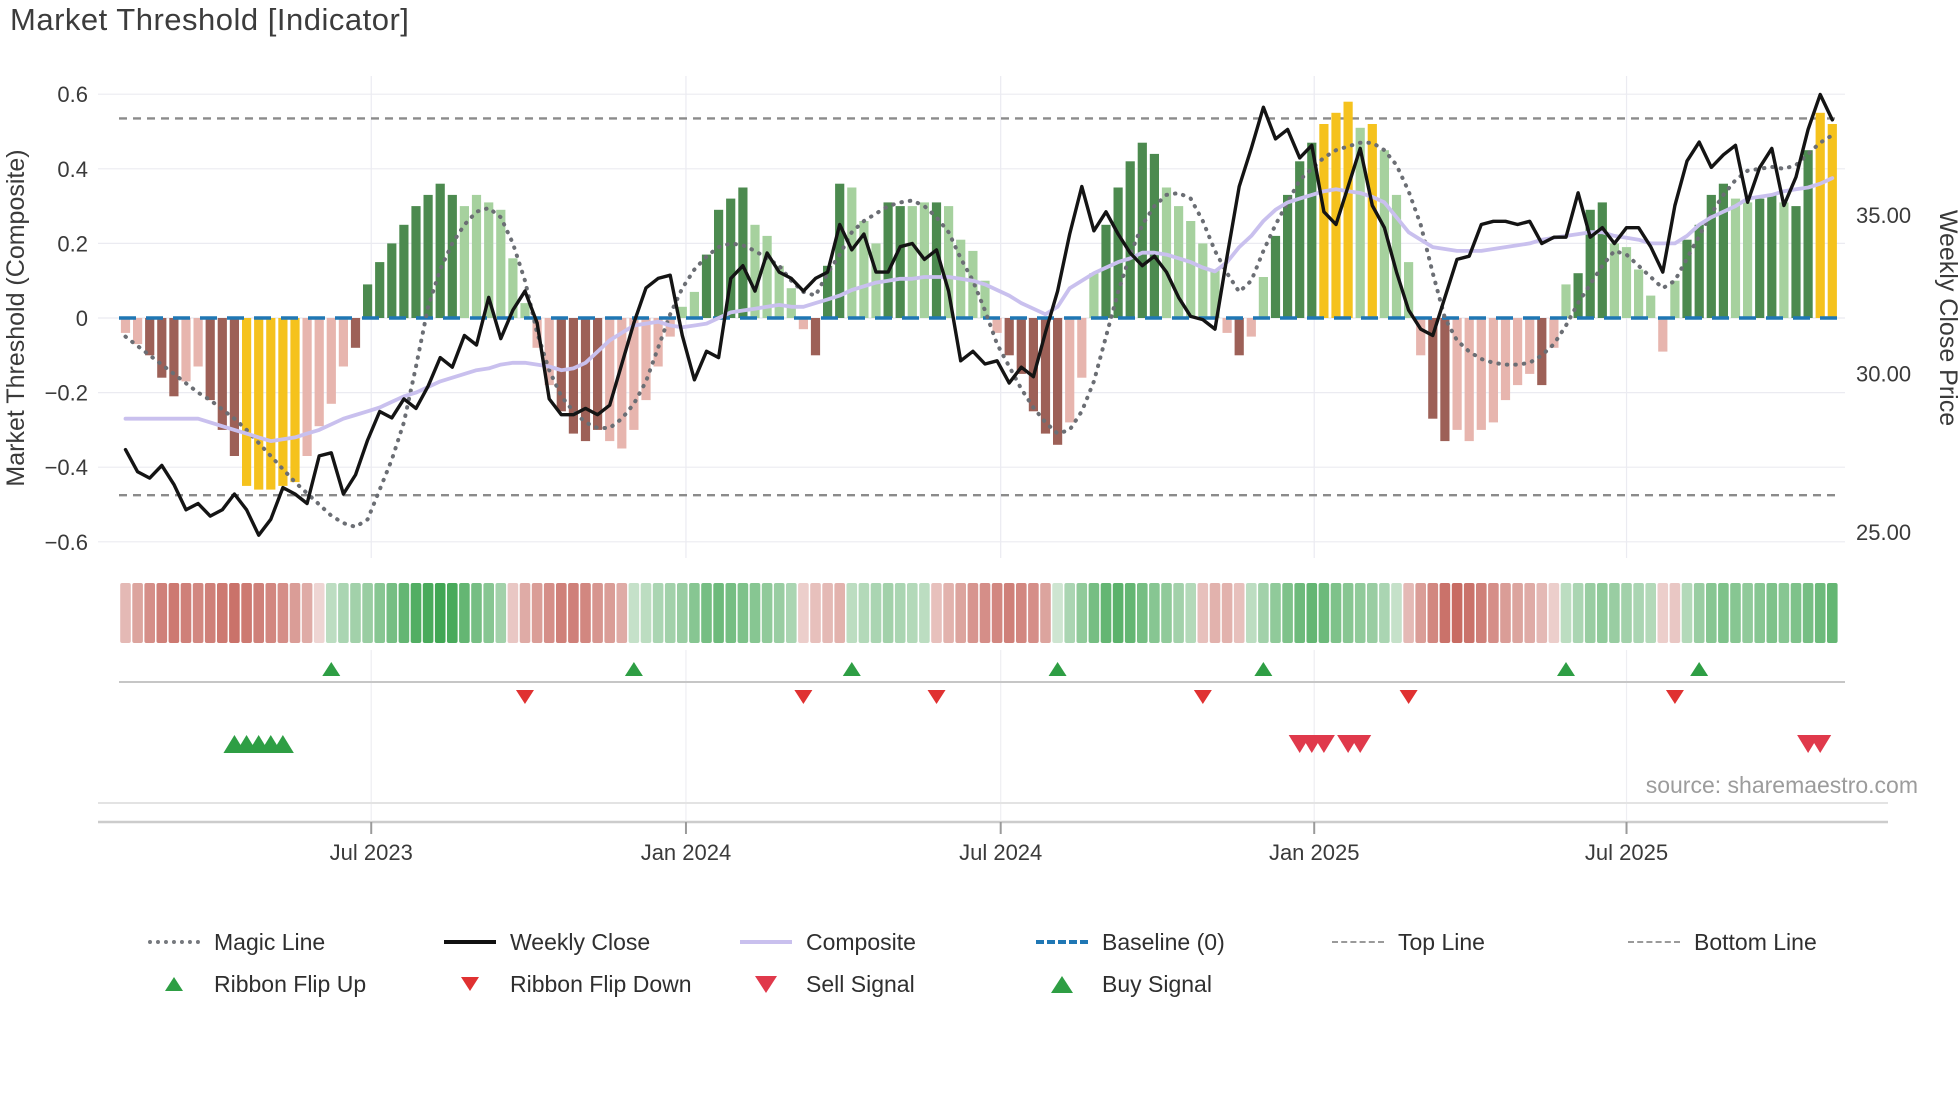 The image size is (1960, 1102). I want to click on top-line-swatch-icon, so click(1358, 942).